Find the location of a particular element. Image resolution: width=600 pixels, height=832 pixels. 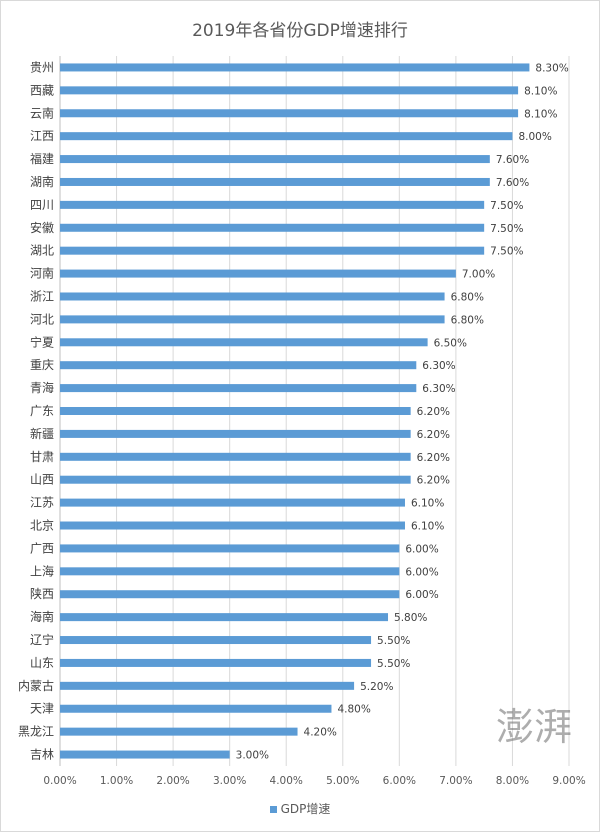

category-label: 福建 is located at coordinates (42, 158).